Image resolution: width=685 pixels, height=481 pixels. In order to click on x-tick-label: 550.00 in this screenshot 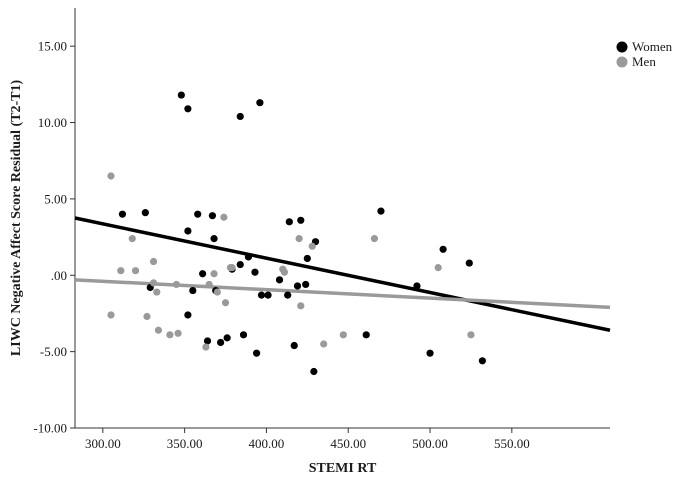, I will do `click(512, 443)`.